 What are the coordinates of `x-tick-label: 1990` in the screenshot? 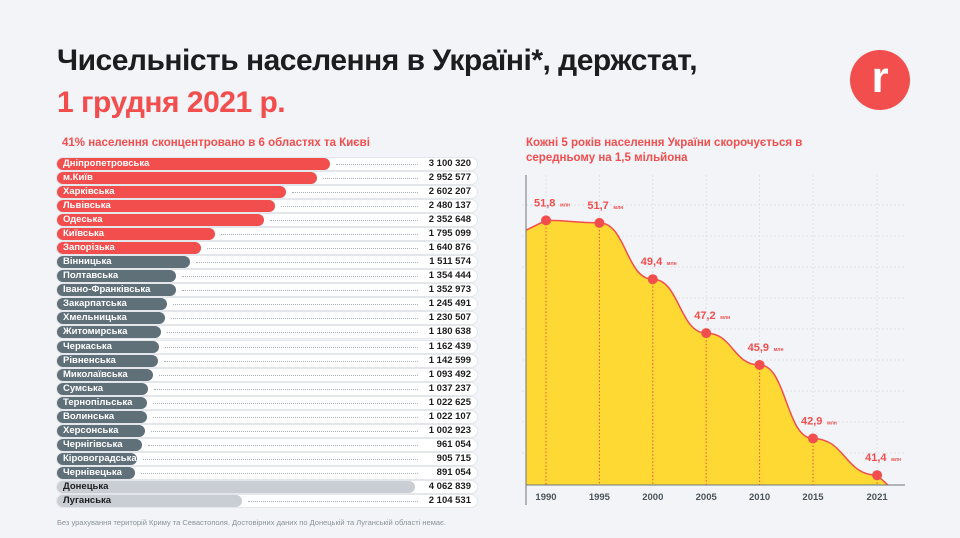 It's located at (545, 497).